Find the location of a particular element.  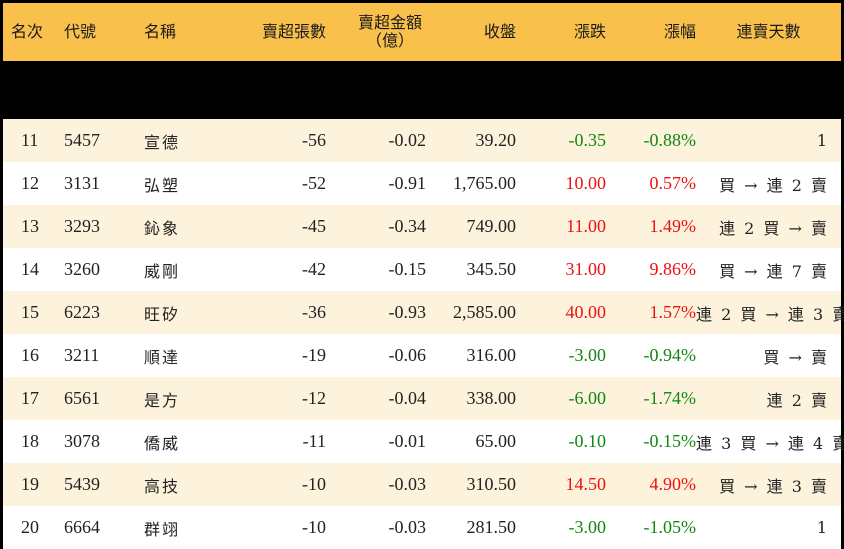

header-change-pct: 漲幅 is located at coordinates (679, 31).